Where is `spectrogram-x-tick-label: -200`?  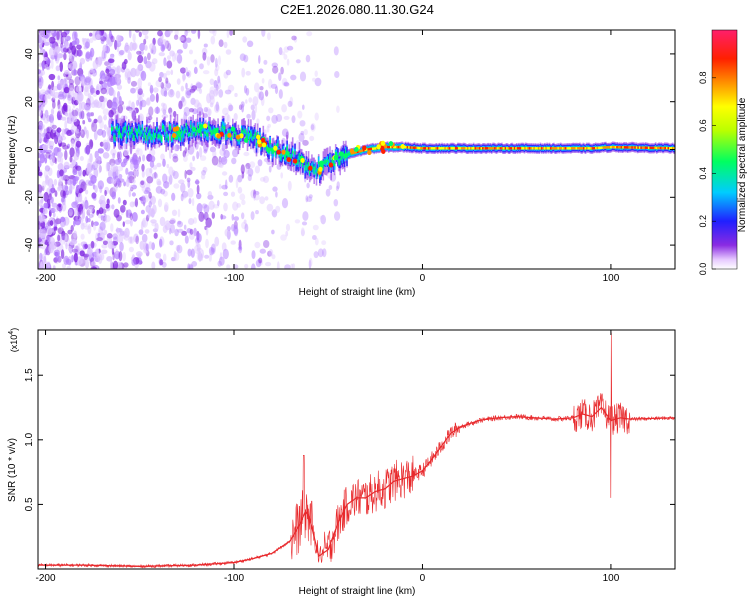
spectrogram-x-tick-label: -200 is located at coordinates (46, 278).